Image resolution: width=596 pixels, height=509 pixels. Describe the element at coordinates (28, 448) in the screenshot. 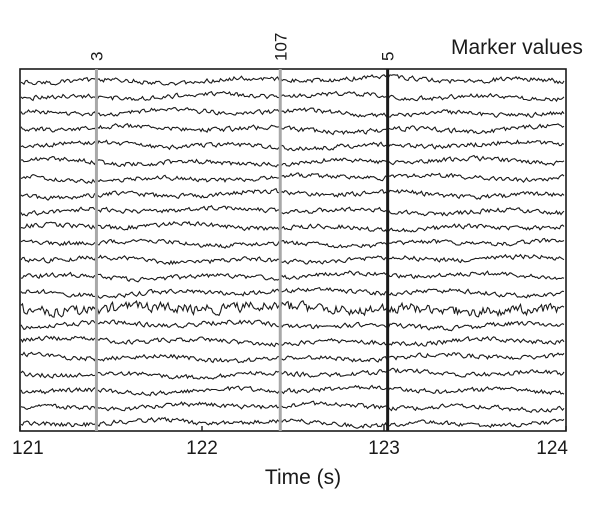

I see `x-tick-label: 121` at that location.